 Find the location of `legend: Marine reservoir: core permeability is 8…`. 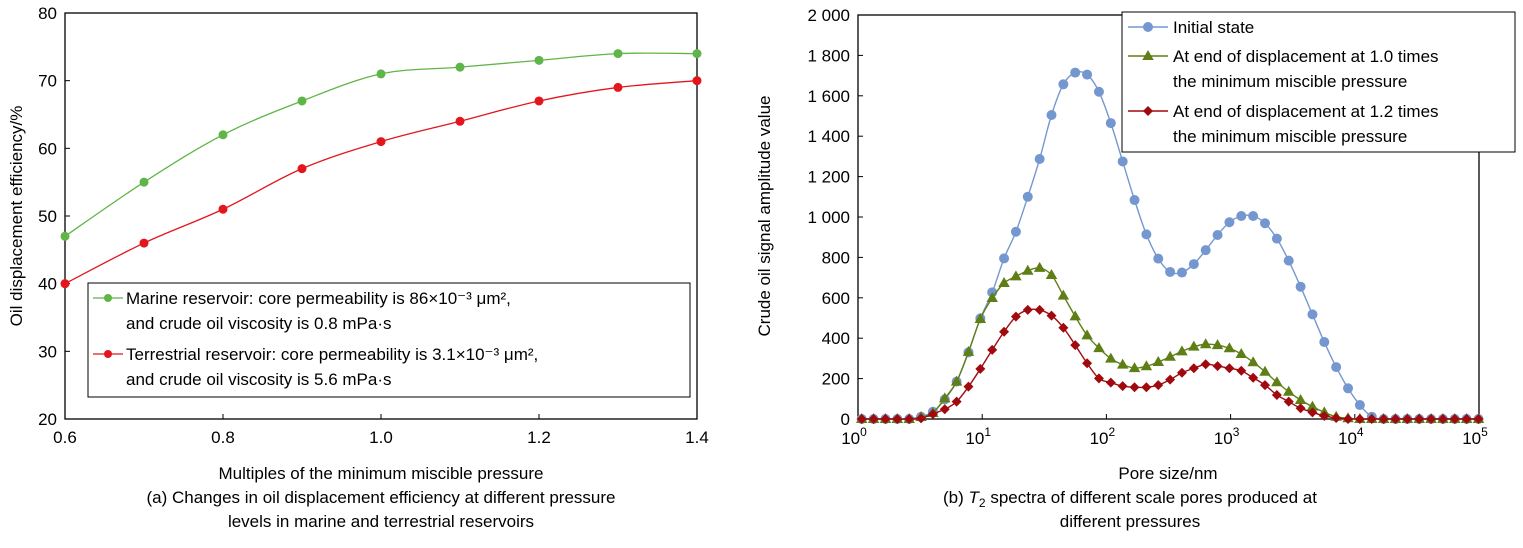

legend: Marine reservoir: core permeability is 8… is located at coordinates (389, 340).